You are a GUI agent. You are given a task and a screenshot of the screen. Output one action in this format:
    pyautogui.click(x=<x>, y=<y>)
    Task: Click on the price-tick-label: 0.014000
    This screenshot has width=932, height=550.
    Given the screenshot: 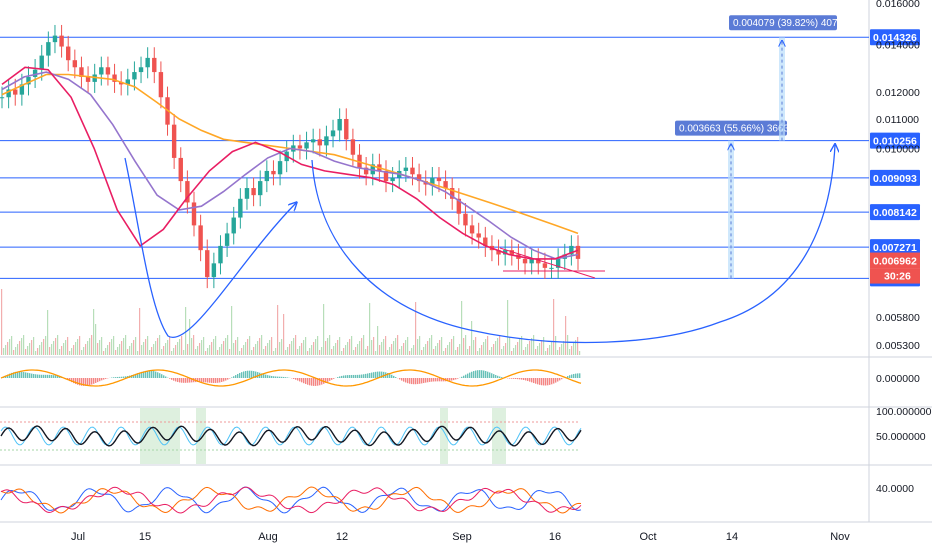 What is the action you would take?
    pyautogui.click(x=898, y=45)
    